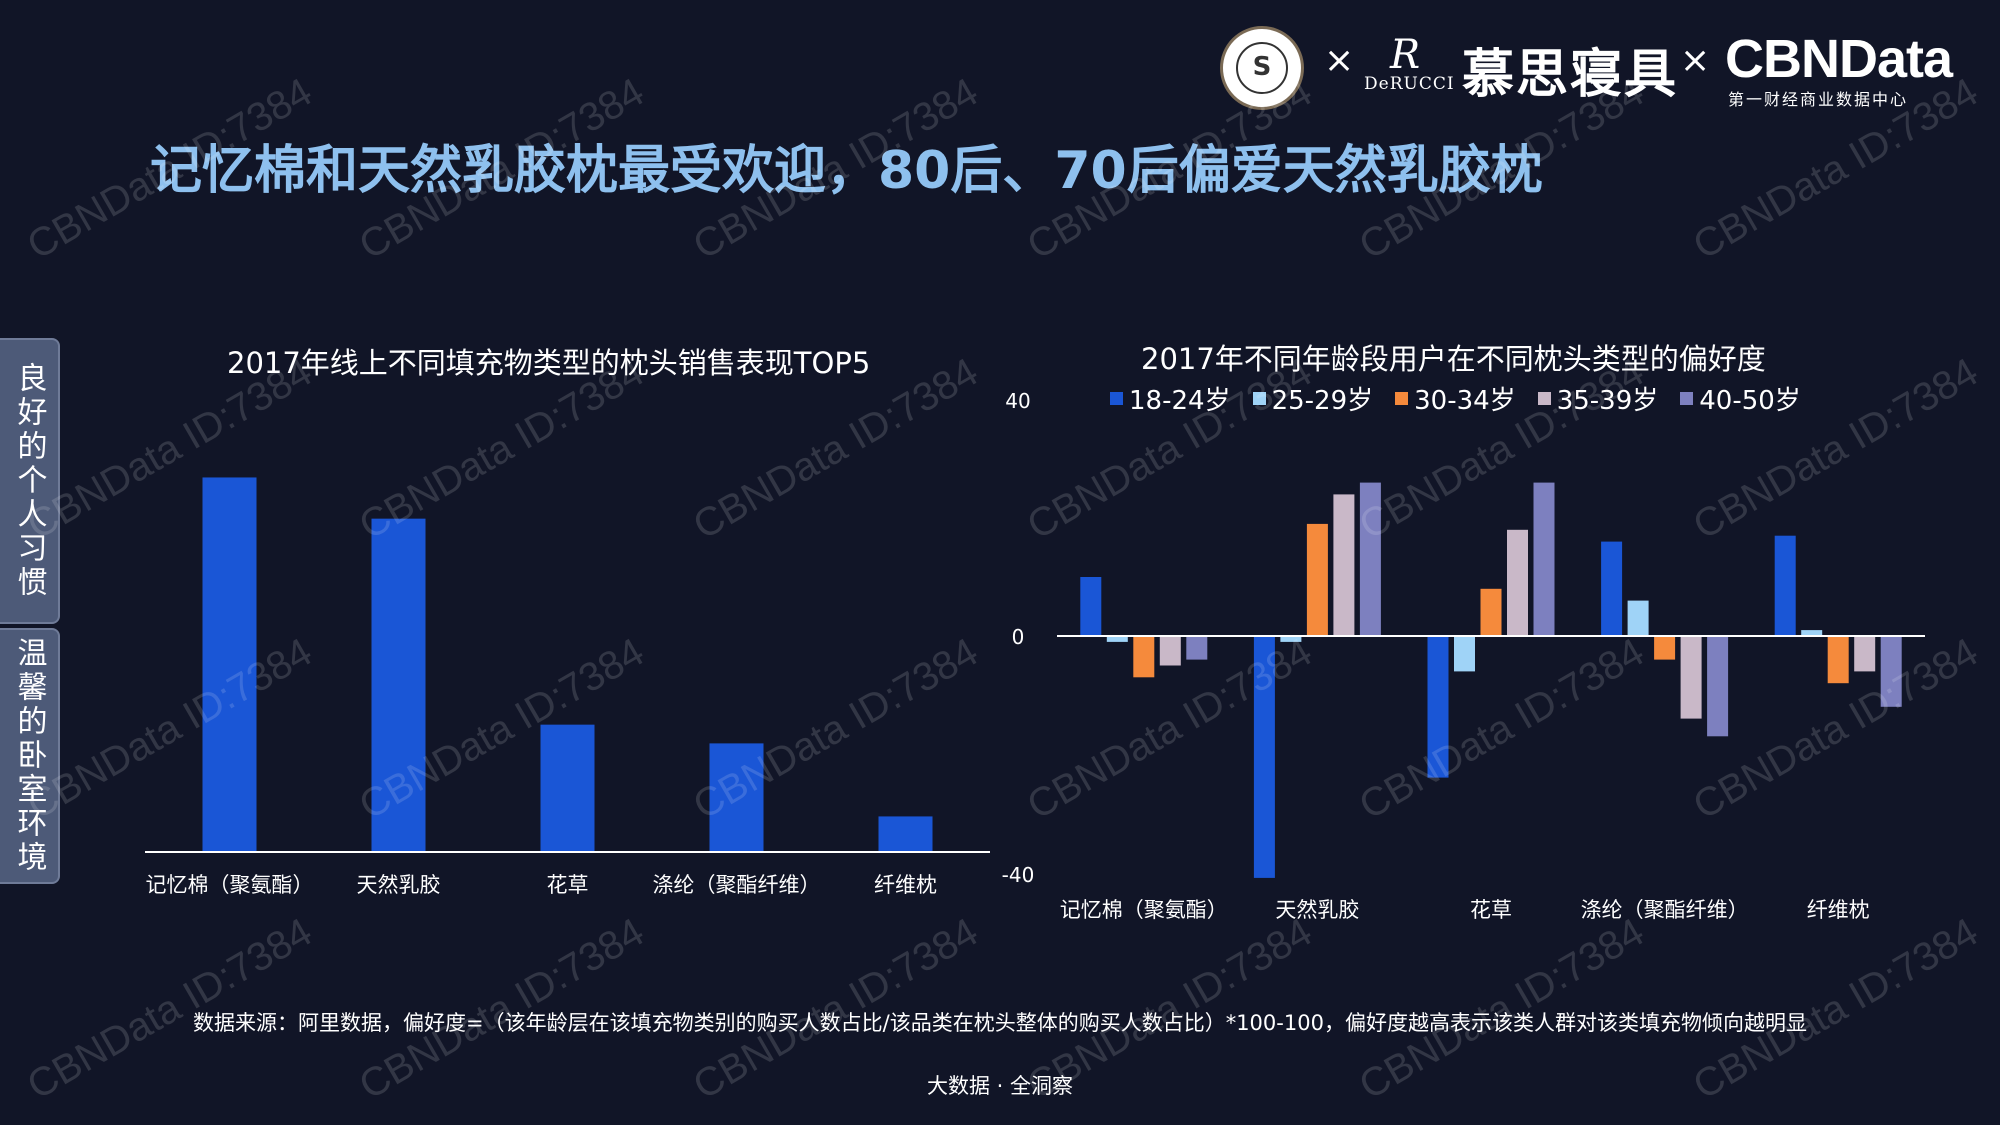 Image resolution: width=2000 pixels, height=1125 pixels. What do you see at coordinates (1607, 401) in the screenshot?
I see `legend-label: 35-39岁` at bounding box center [1607, 401].